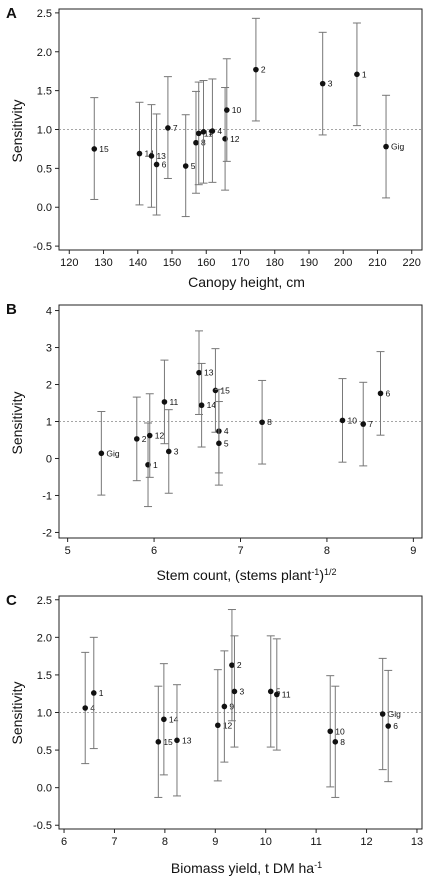  I want to click on y-tick-label: -1, so click(47, 496).